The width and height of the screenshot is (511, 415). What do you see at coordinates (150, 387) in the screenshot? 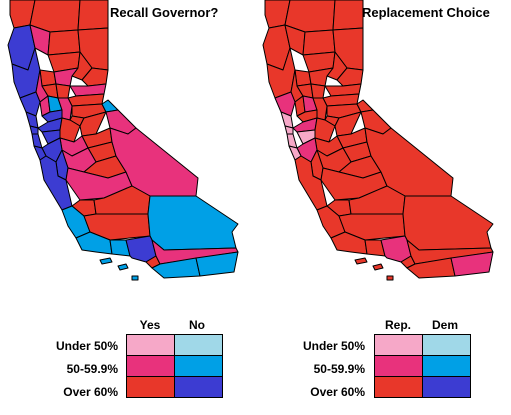
I see `swatch-yes-over60` at bounding box center [150, 387].